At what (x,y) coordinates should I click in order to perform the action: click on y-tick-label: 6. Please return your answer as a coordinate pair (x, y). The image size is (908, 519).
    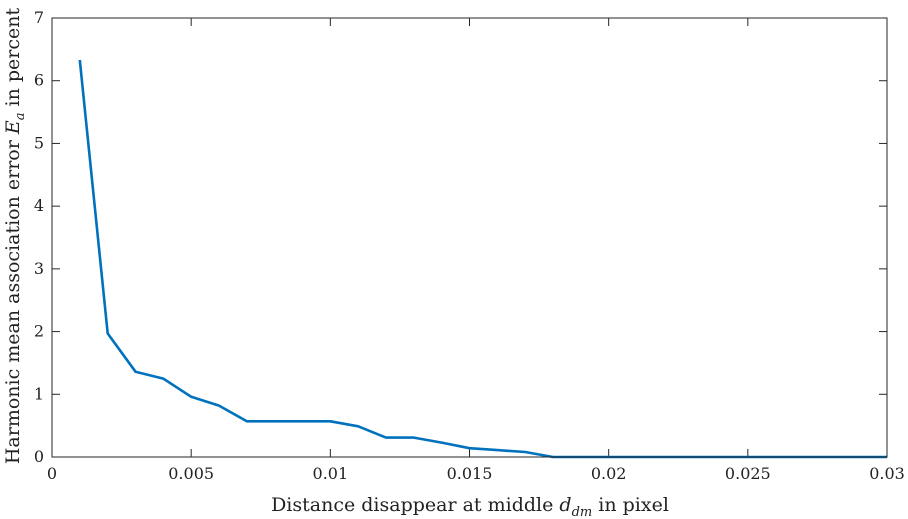
    Looking at the image, I should click on (39, 80).